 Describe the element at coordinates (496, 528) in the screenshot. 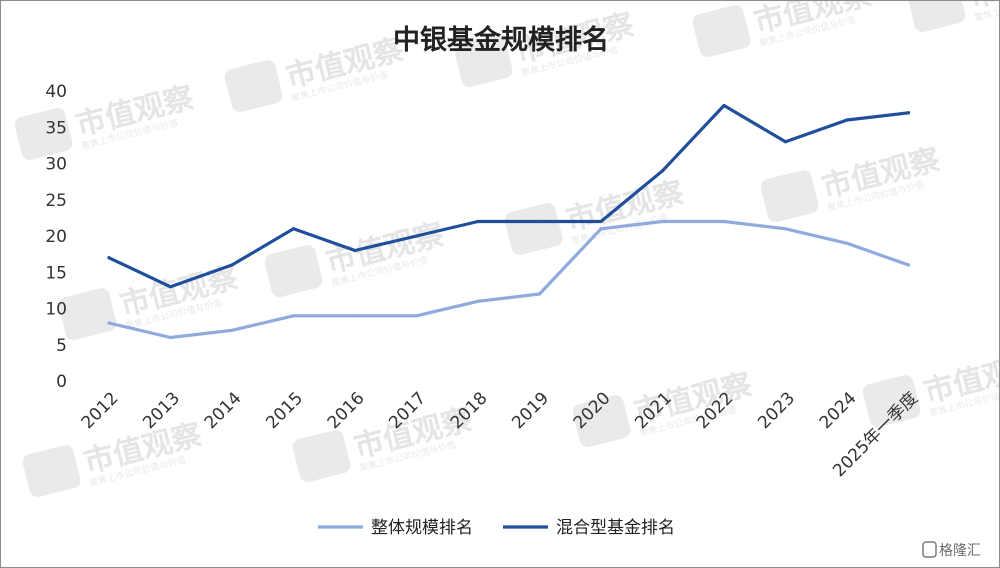

I see `legend: 整体规模排名 混合型基金排名` at that location.